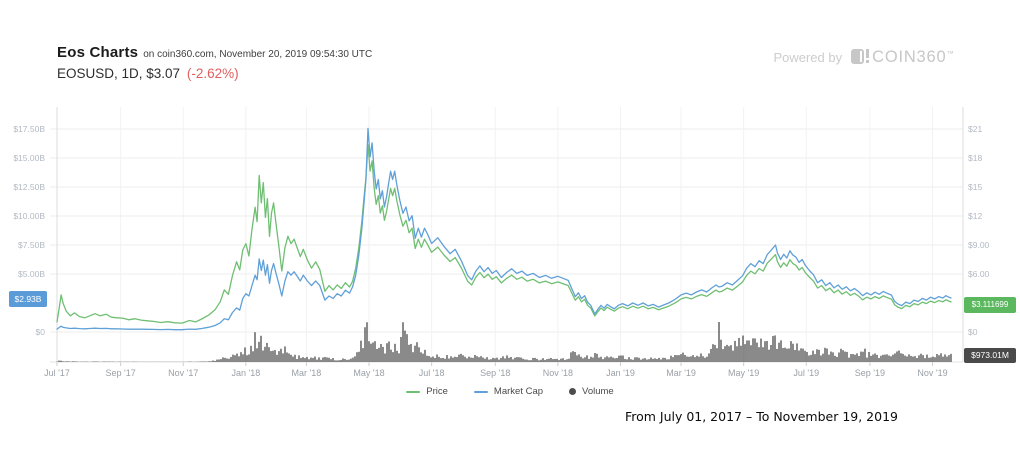  Describe the element at coordinates (245, 373) in the screenshot. I see `svg-text: Jan '18` at that location.